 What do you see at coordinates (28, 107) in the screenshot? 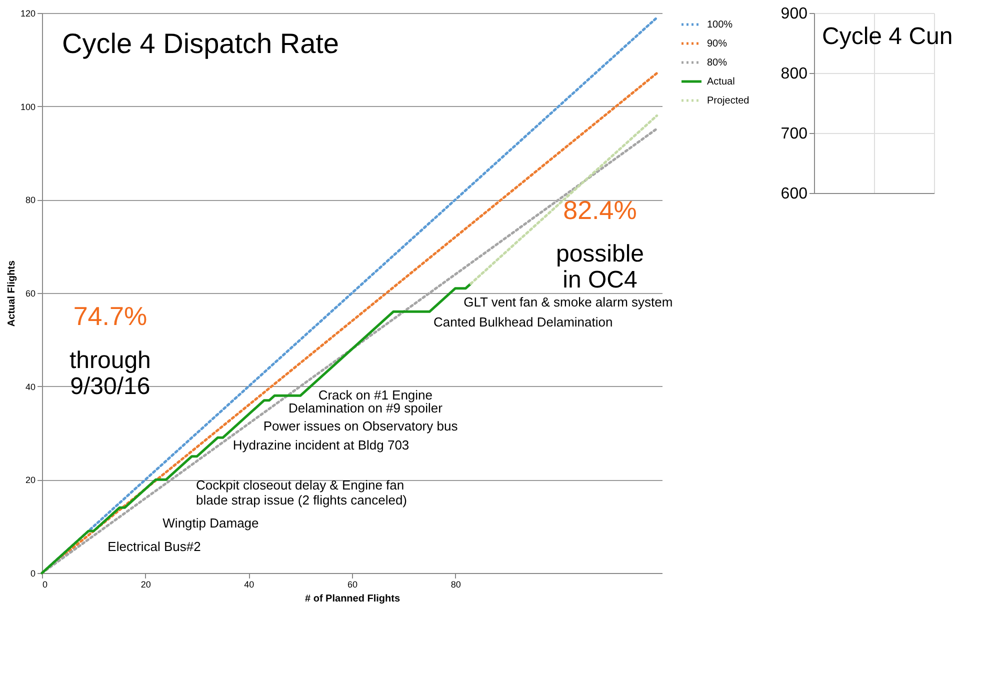
I see `y-tick-label: 100` at bounding box center [28, 107].